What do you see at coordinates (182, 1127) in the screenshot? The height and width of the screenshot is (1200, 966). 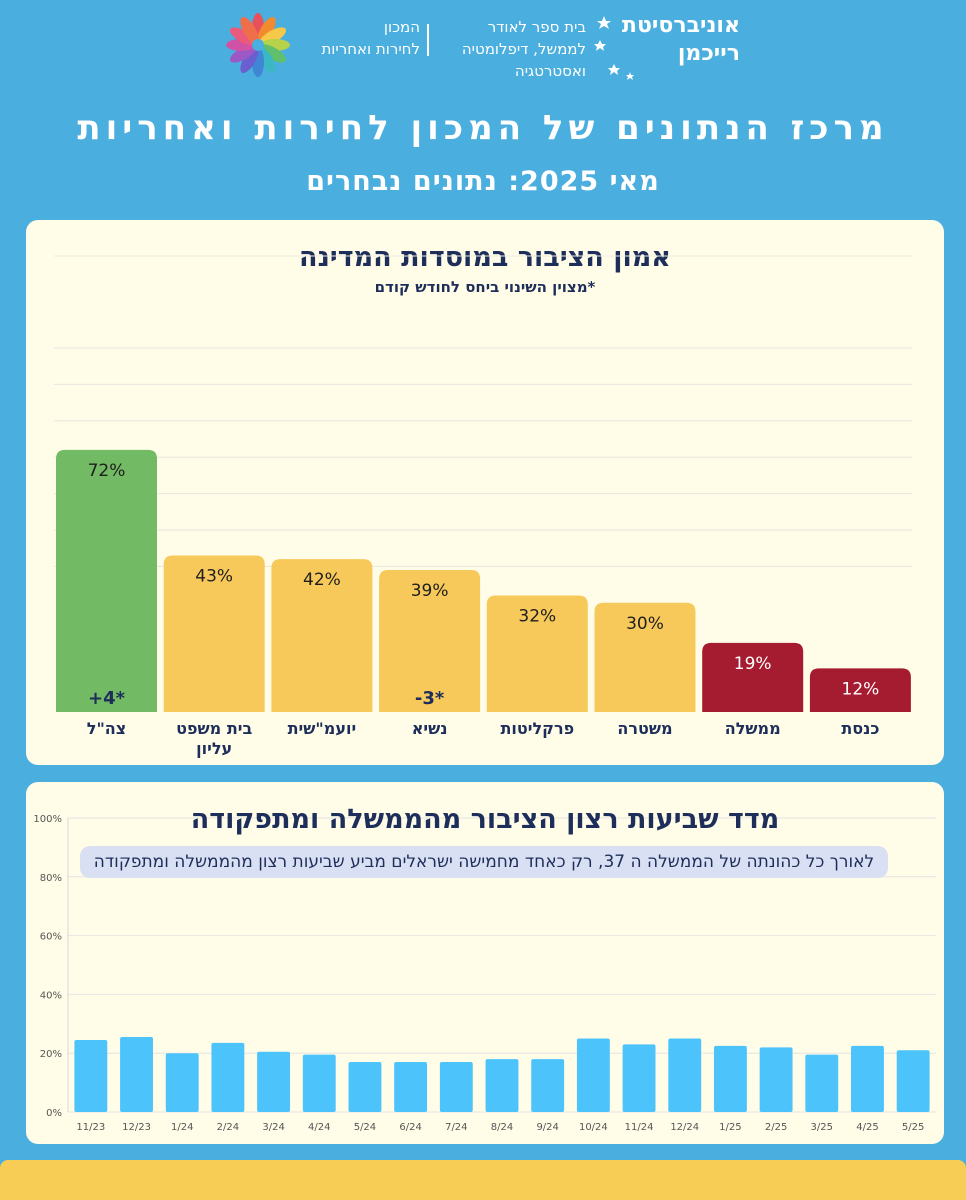 I see `satisfaction-xtick-label: 1/24` at bounding box center [182, 1127].